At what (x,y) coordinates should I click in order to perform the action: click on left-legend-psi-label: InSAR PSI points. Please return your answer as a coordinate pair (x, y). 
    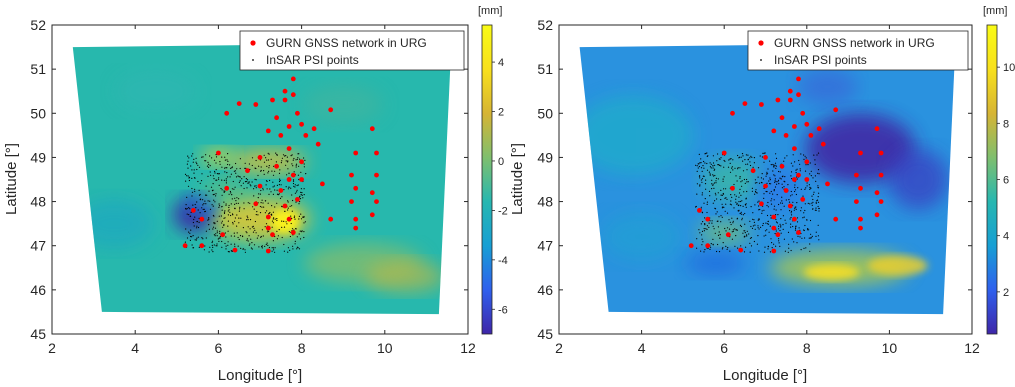
    Looking at the image, I should click on (312, 60).